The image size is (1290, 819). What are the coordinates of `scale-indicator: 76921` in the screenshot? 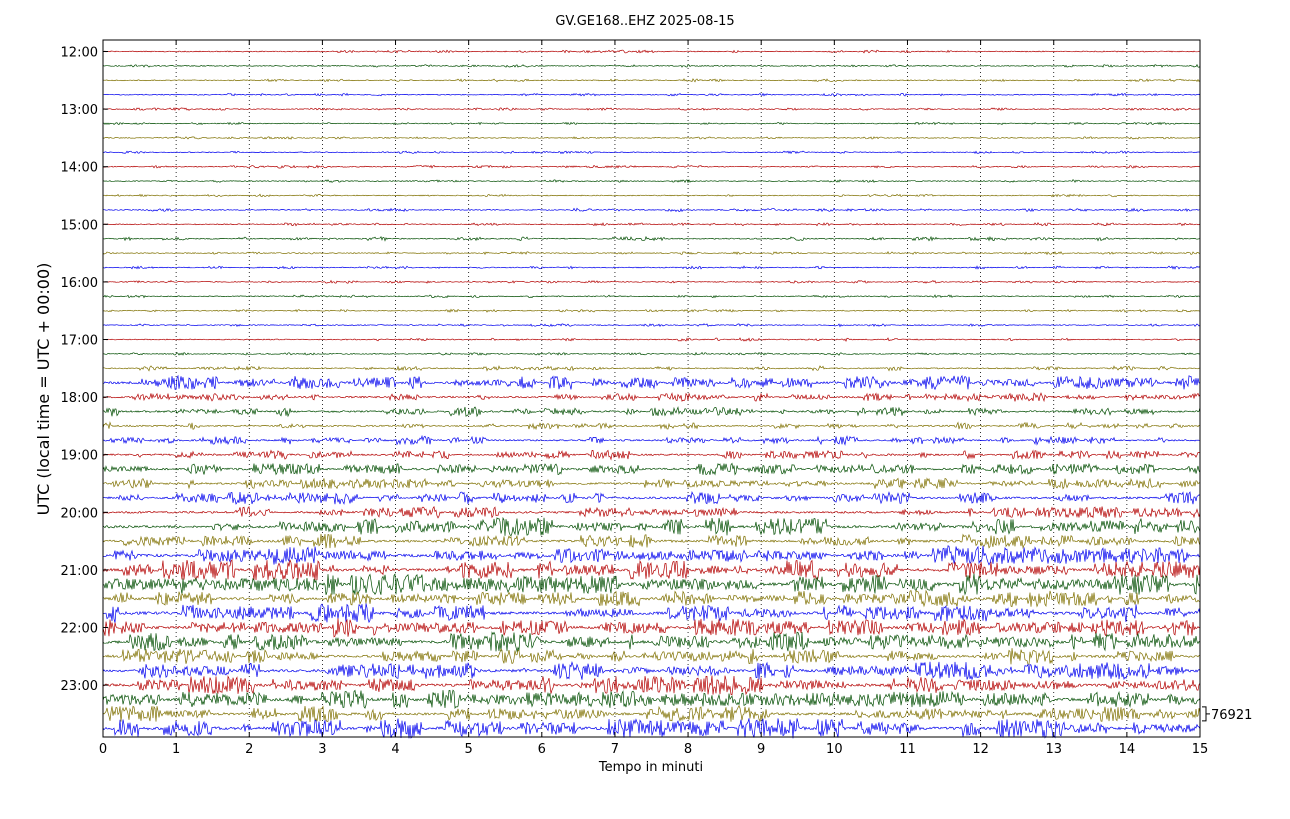 It's located at (1227, 714).